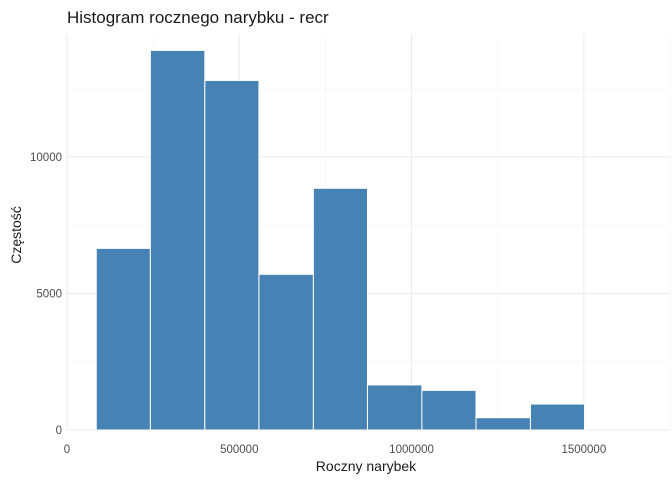  I want to click on y-tick-label: 5000, so click(49, 294).